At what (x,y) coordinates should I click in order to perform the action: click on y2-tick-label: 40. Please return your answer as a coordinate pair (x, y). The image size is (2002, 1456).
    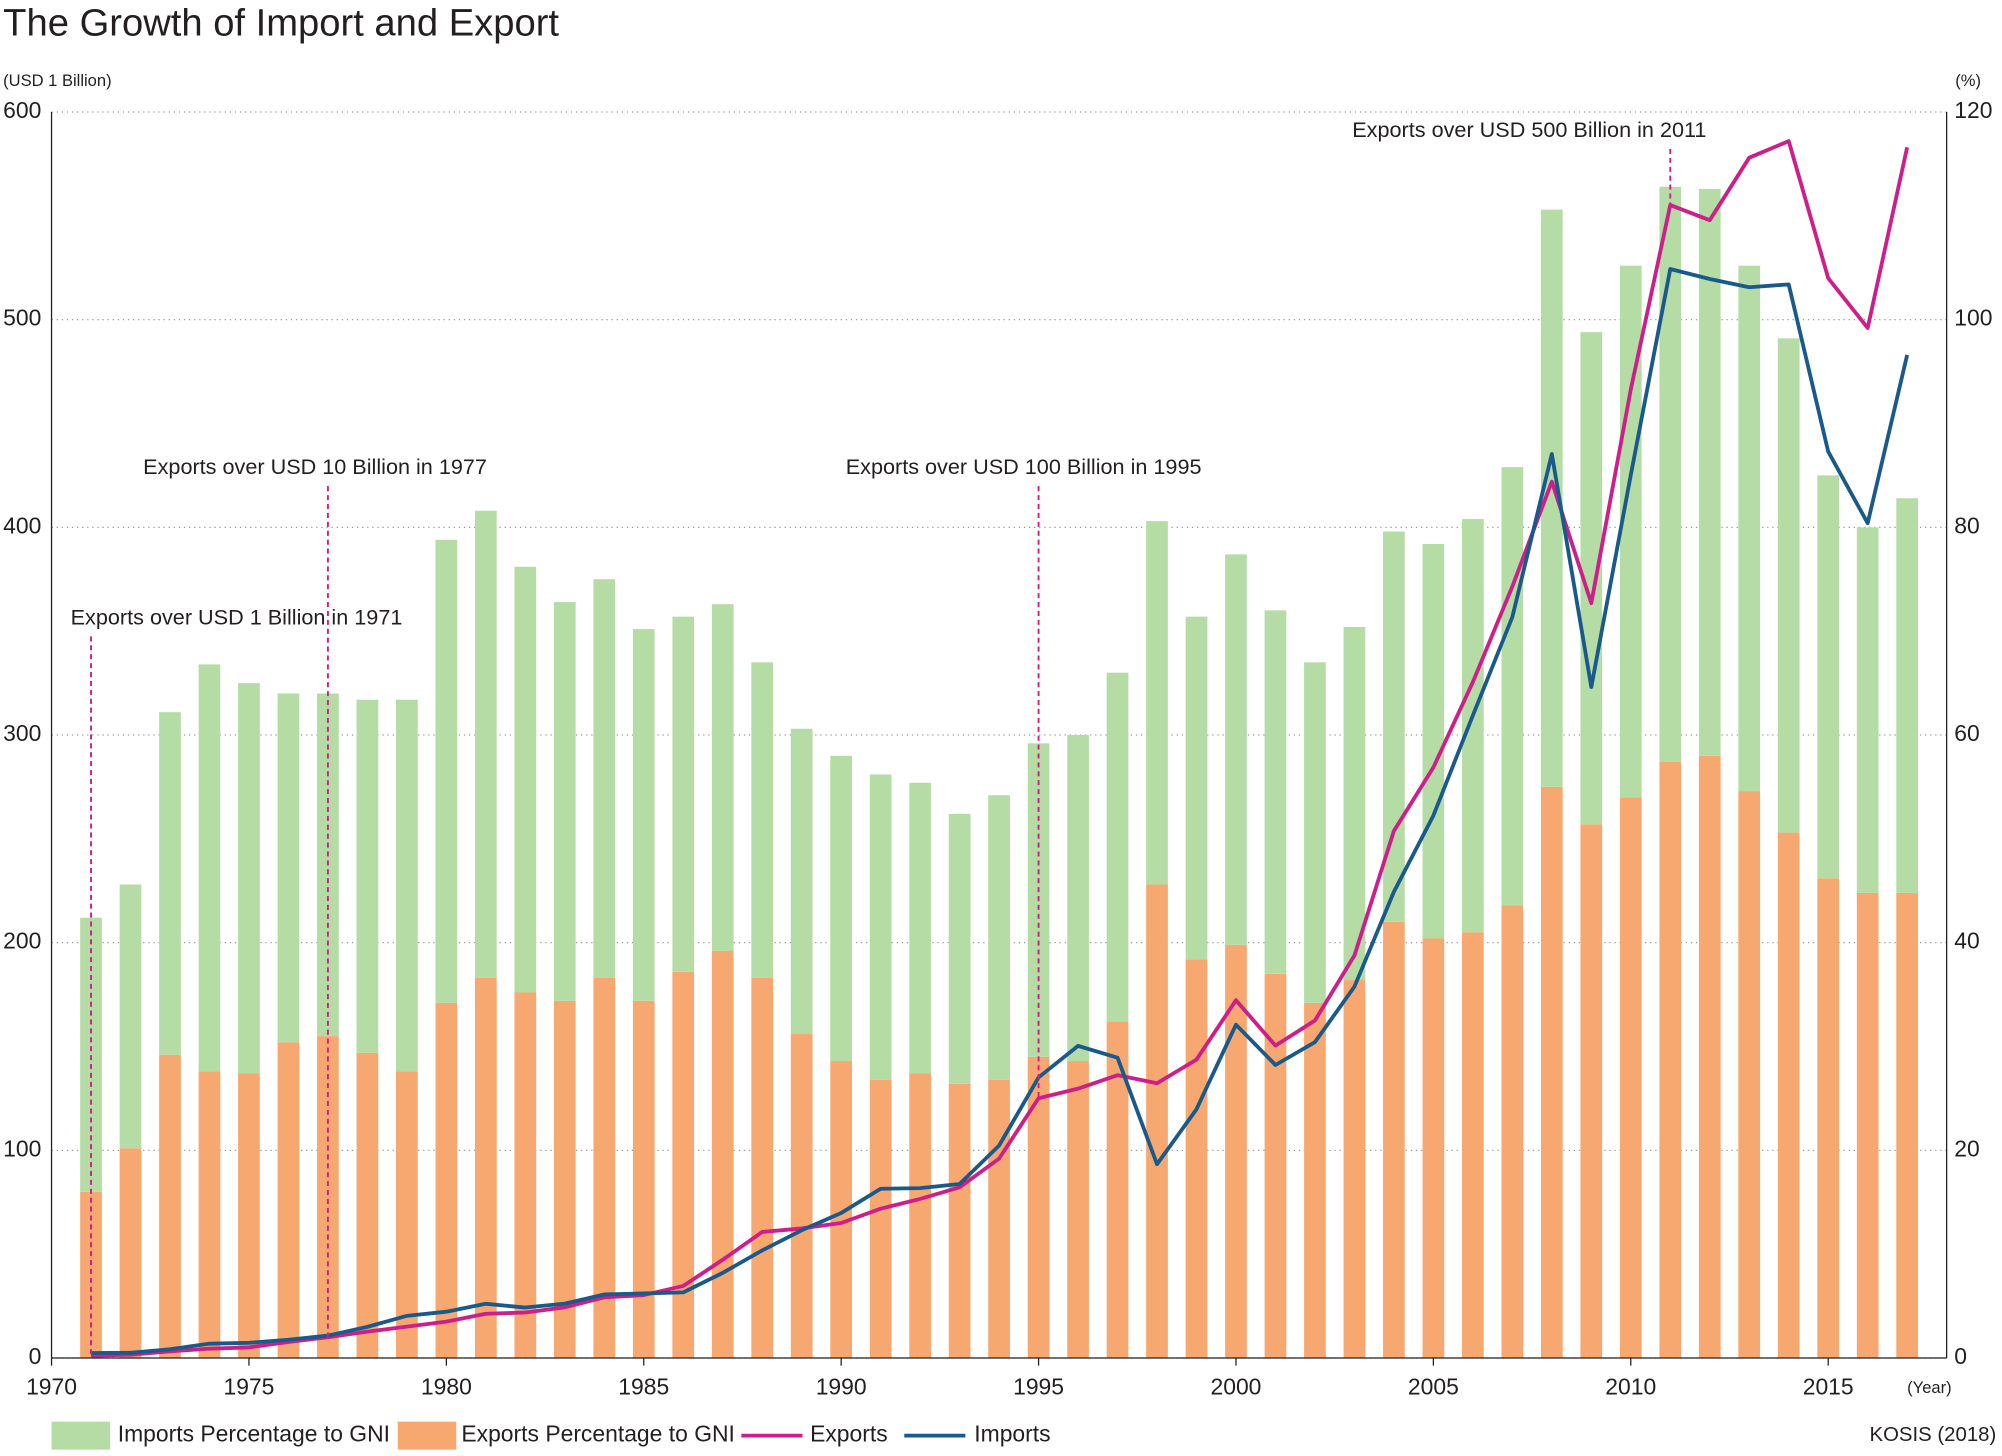
    Looking at the image, I should click on (1966, 941).